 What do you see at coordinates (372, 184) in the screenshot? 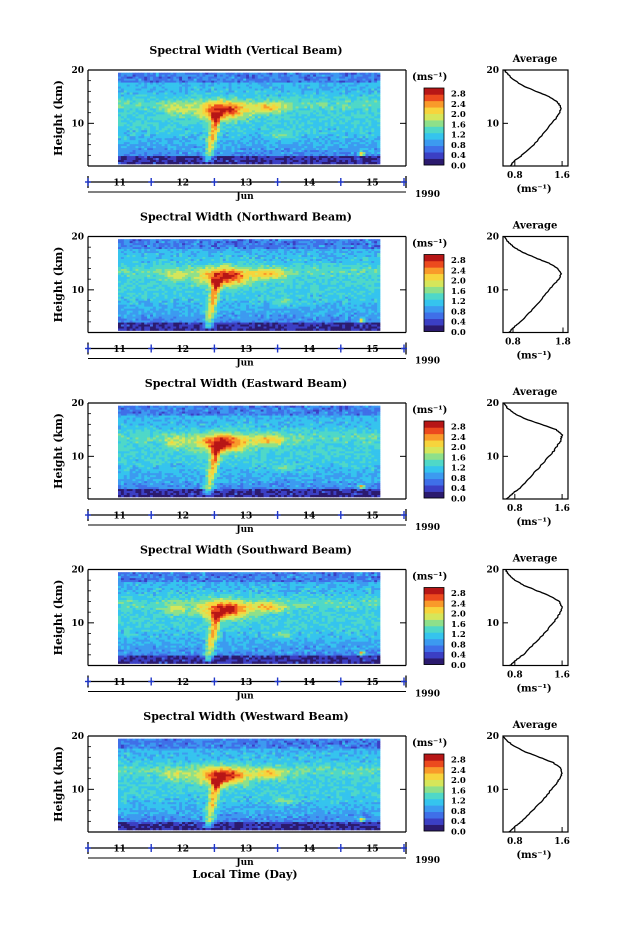
I see `x-tick-label: 15` at bounding box center [372, 184].